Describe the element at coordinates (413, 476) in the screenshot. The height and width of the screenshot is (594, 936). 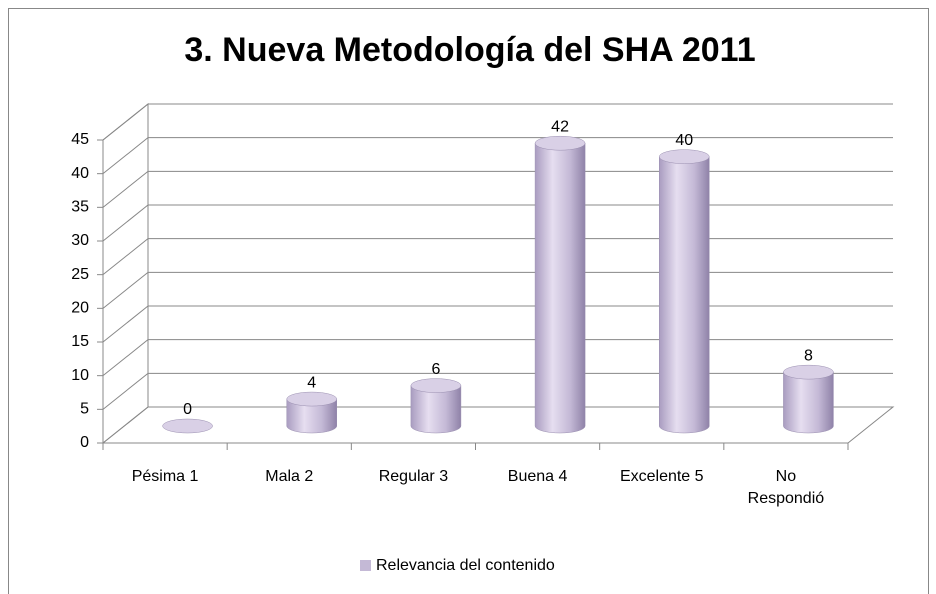
I see `x-tick-label: Regular 3` at that location.